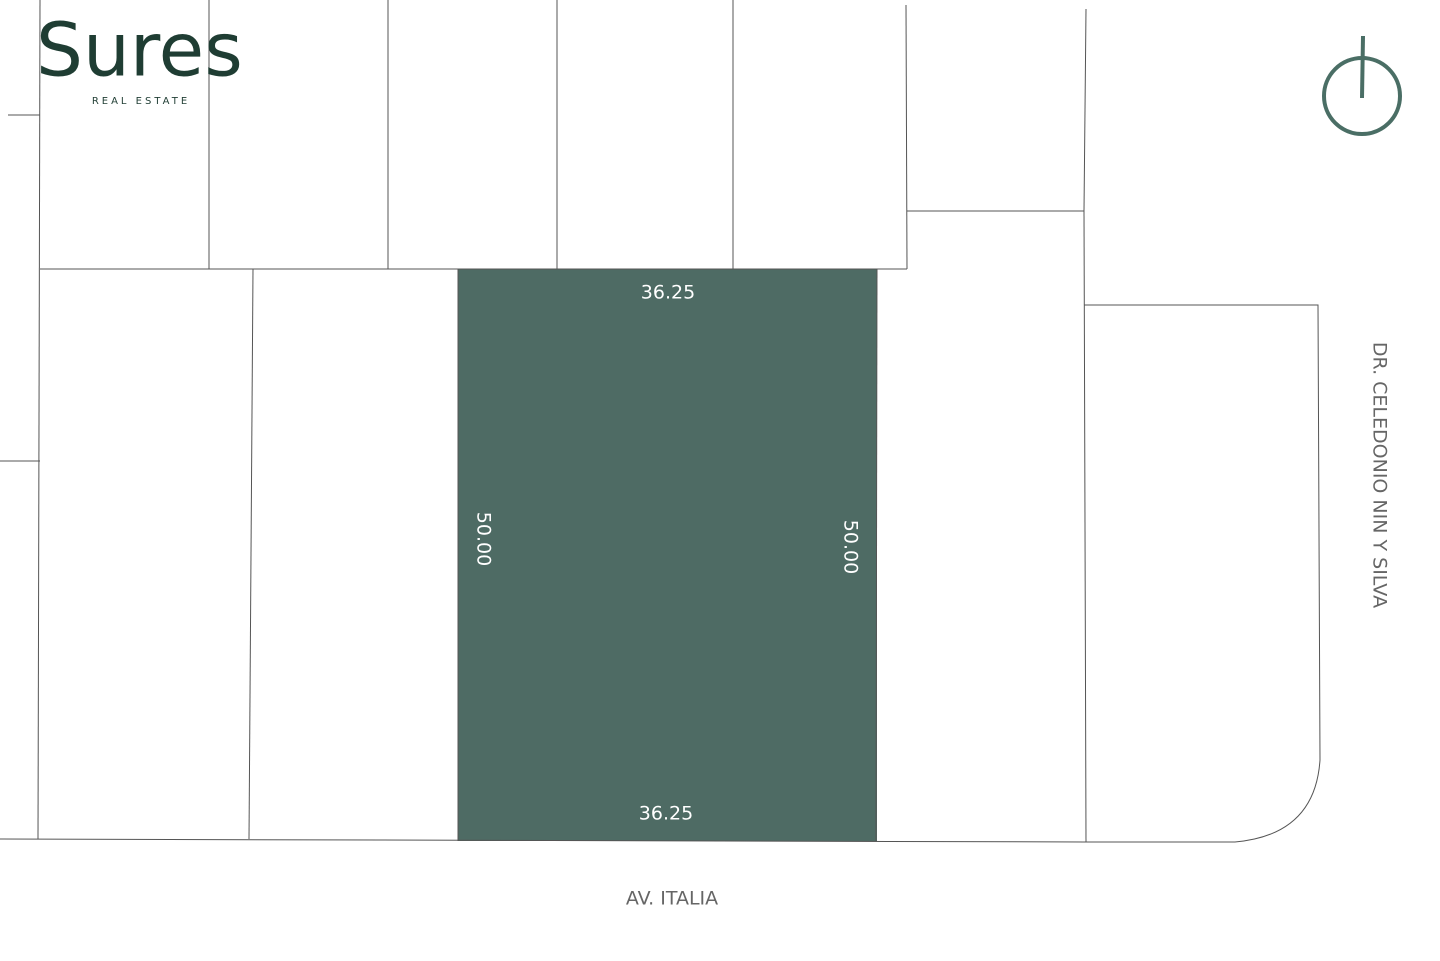  What do you see at coordinates (672, 899) in the screenshot?
I see `street-name: AV. ITALIA` at bounding box center [672, 899].